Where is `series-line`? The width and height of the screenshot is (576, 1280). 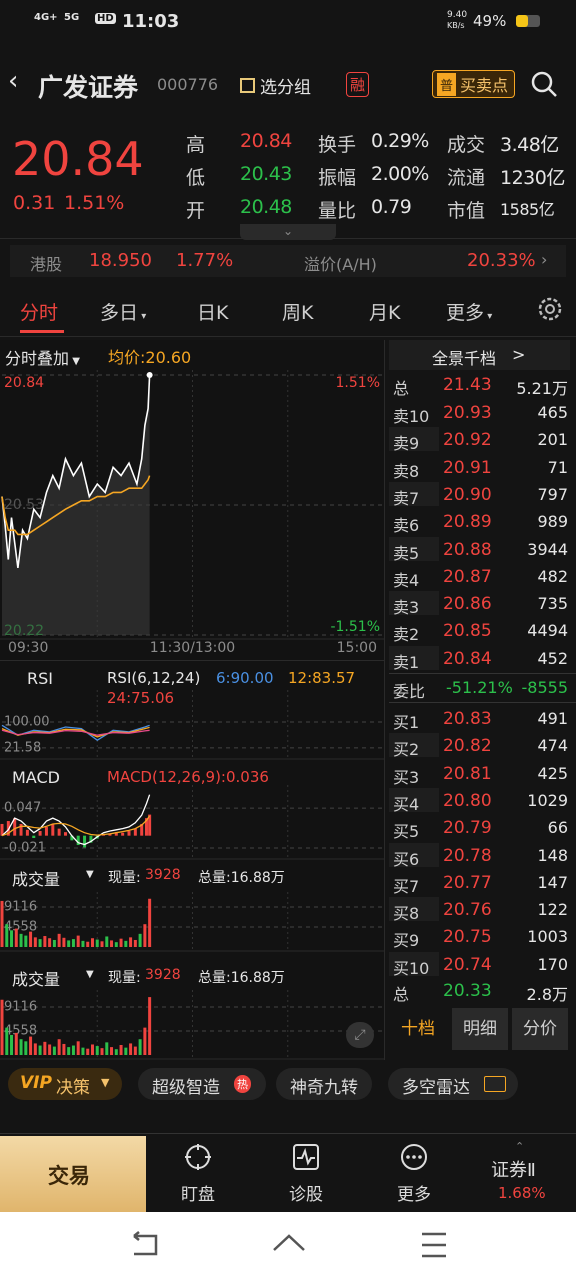
series-line is located at coordinates (76, 471).